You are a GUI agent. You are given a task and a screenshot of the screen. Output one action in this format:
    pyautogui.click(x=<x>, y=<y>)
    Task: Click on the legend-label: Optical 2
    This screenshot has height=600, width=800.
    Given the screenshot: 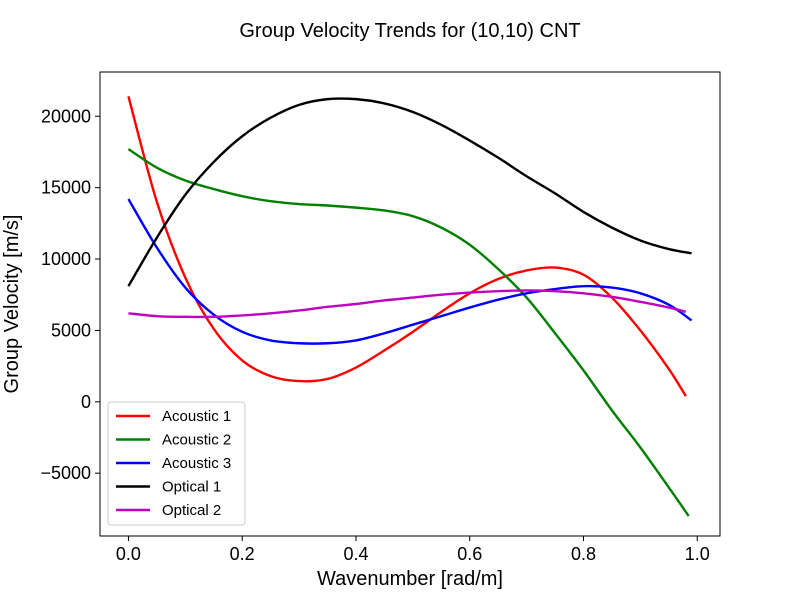 What is the action you would take?
    pyautogui.click(x=191, y=510)
    